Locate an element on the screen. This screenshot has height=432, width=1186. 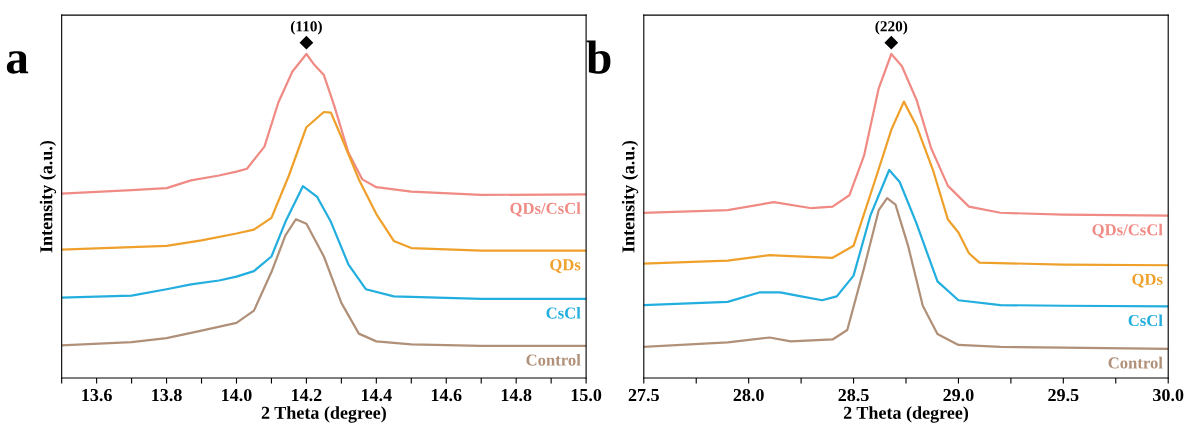
text: (110) is located at coordinates (306, 27).